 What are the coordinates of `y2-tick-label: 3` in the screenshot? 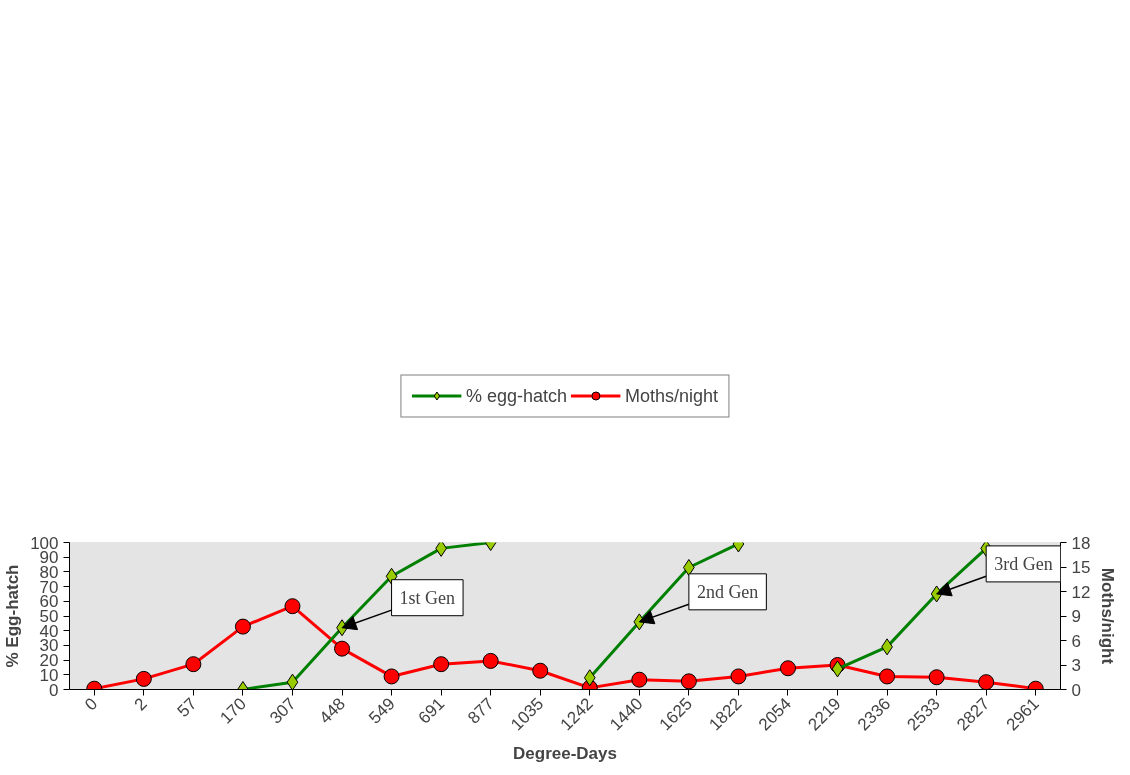 It's located at (1076, 665).